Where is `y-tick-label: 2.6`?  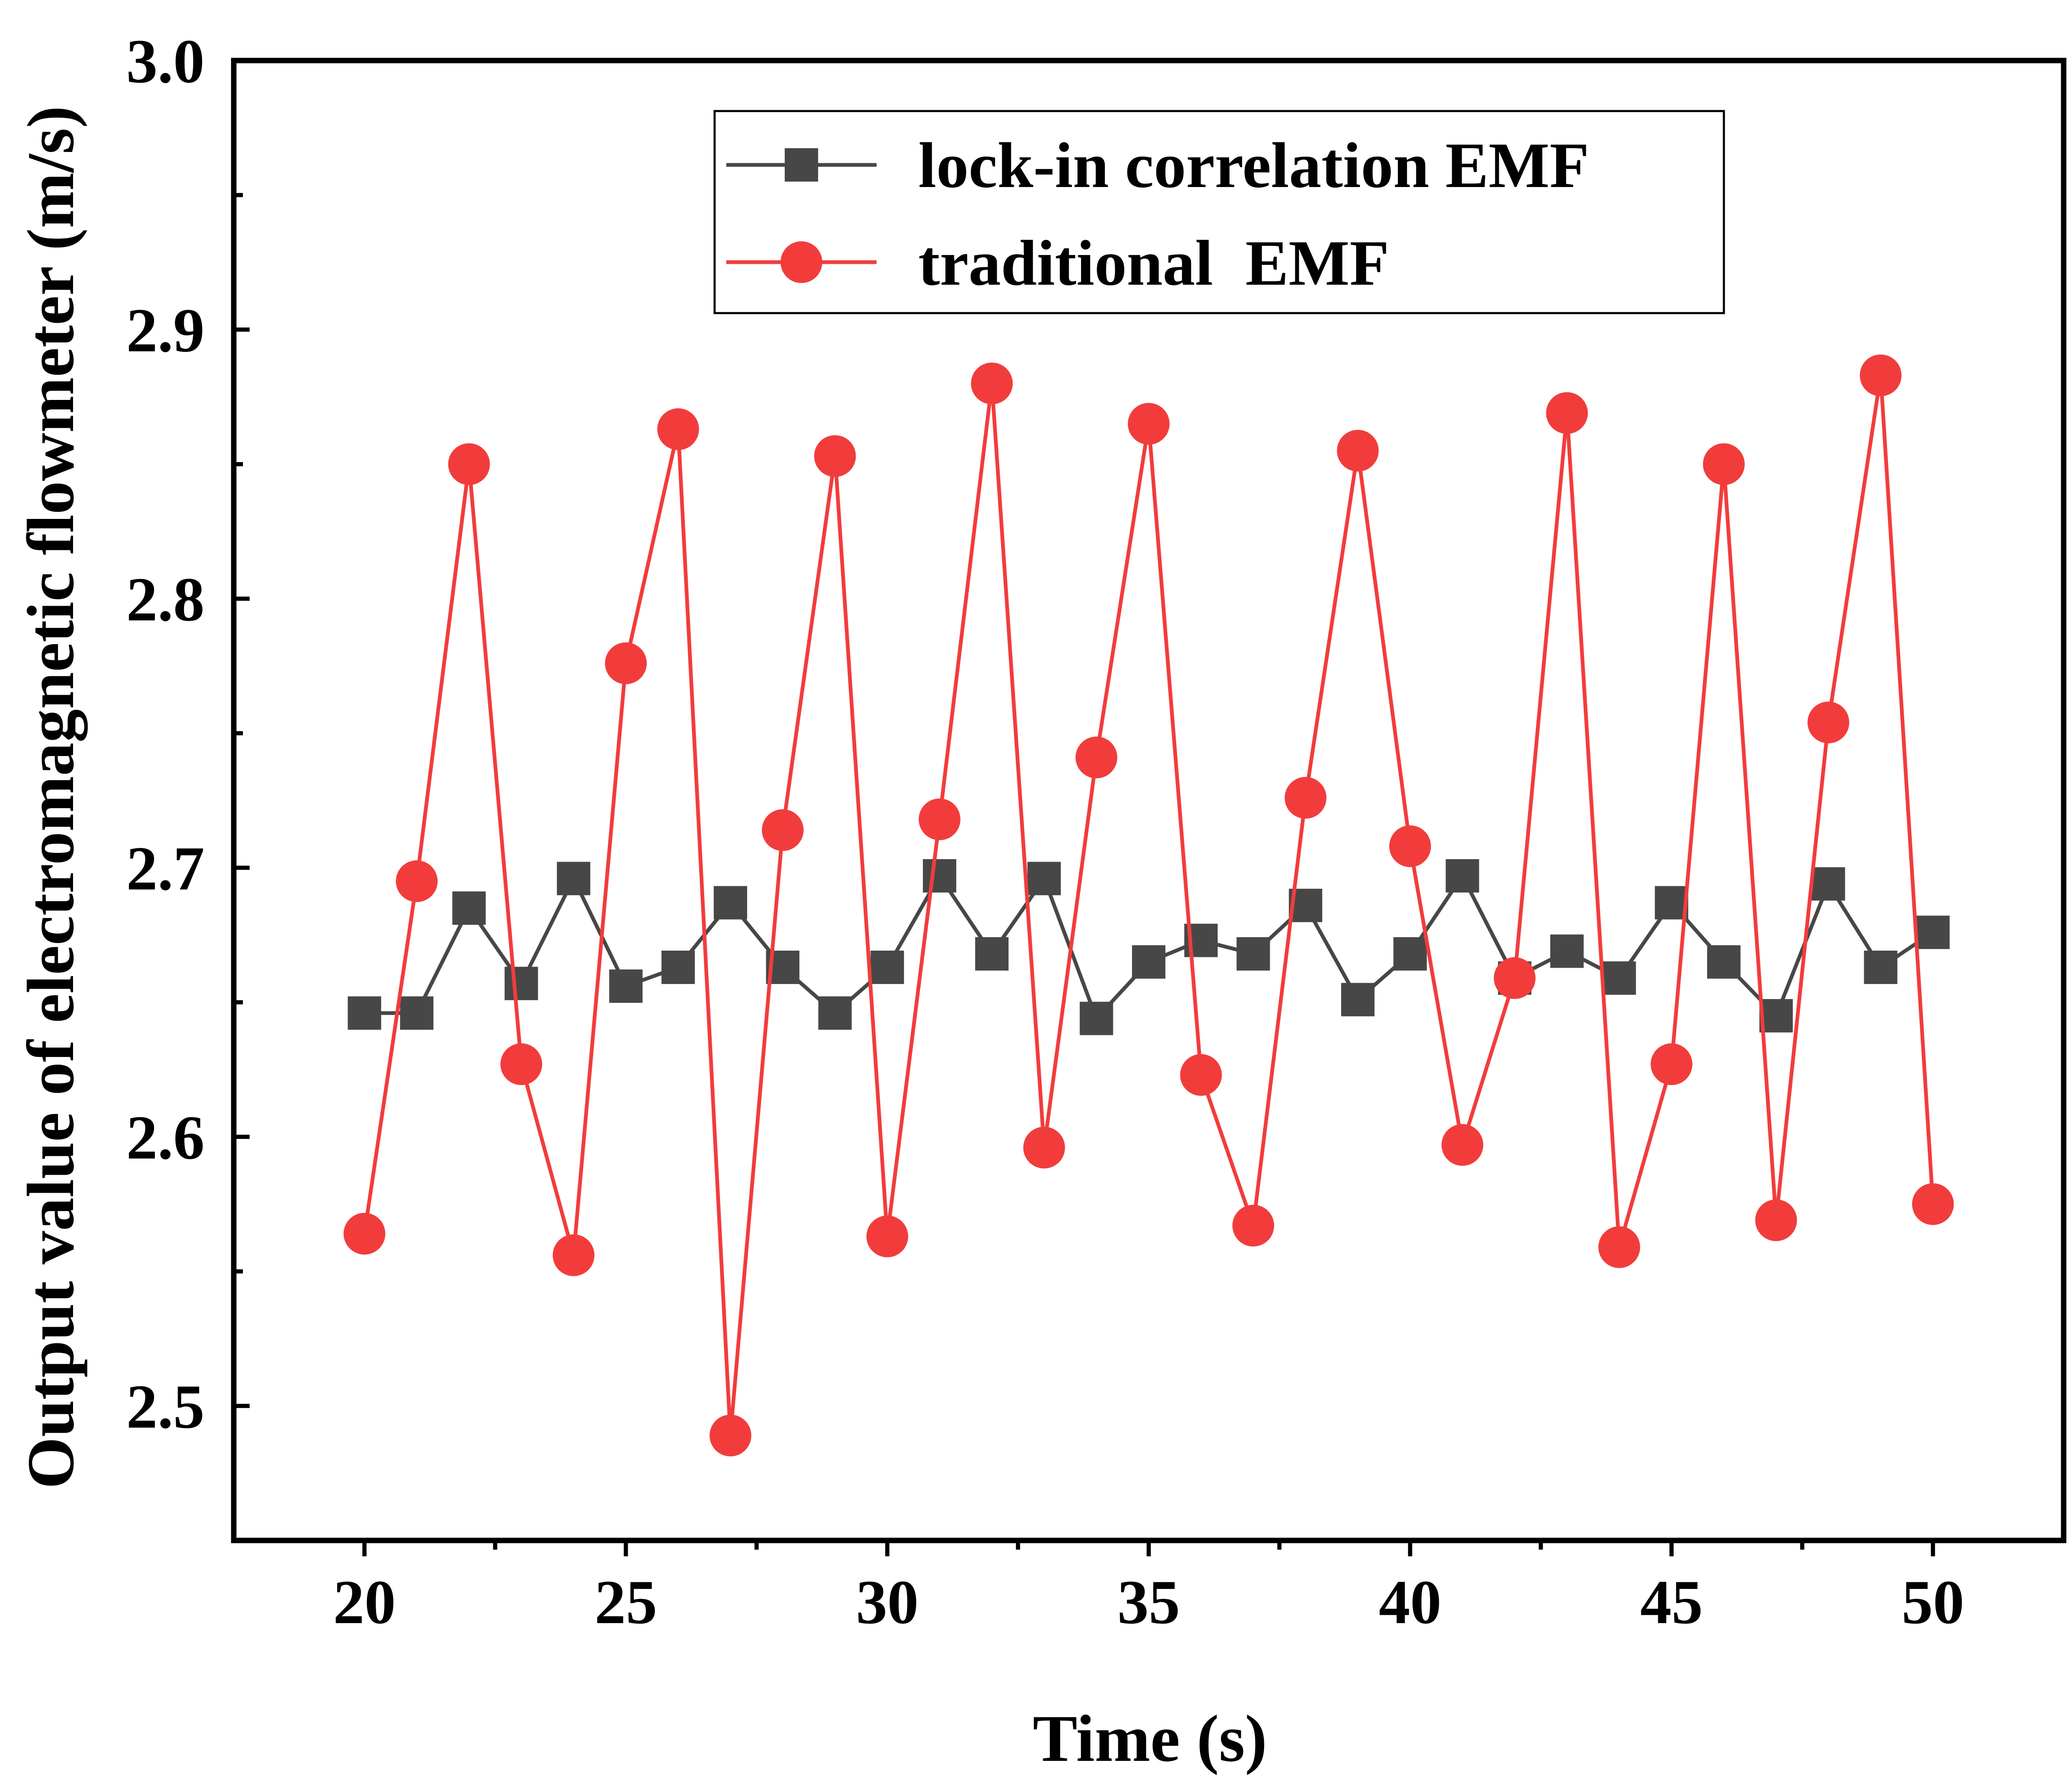 y-tick-label: 2.6 is located at coordinates (165, 1137).